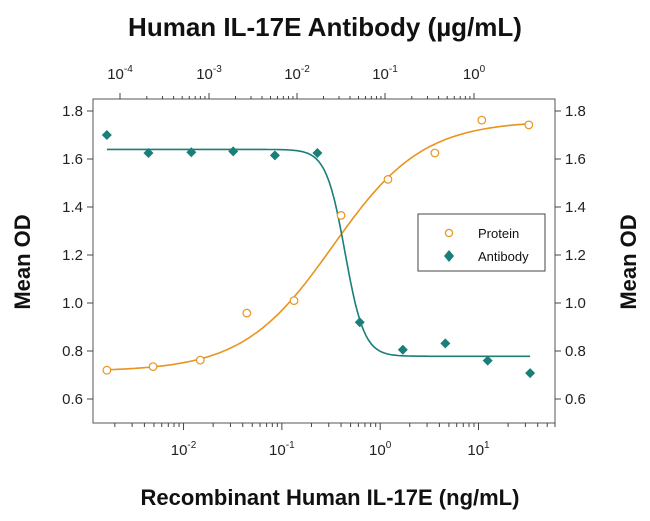 This screenshot has width=650, height=521. Describe the element at coordinates (330, 497) in the screenshot. I see `x-axis-label: Recombinant Human IL-17E (ng/mL)` at that location.